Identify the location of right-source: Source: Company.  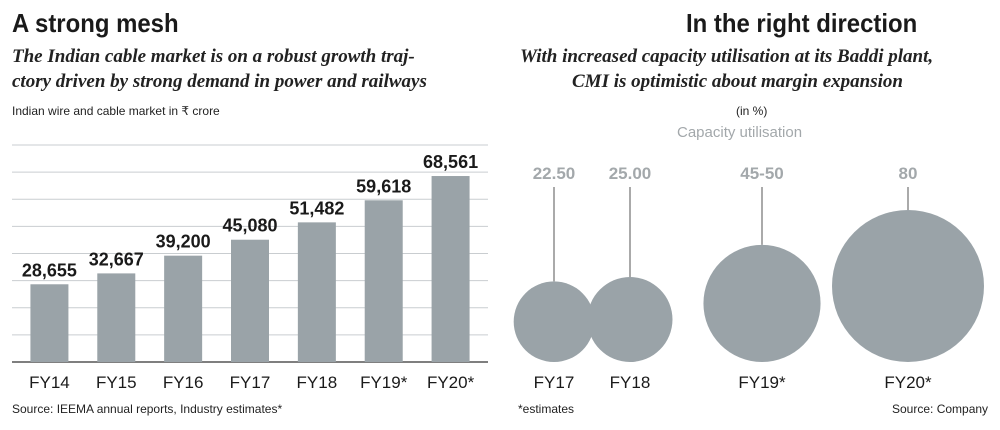
(940, 409).